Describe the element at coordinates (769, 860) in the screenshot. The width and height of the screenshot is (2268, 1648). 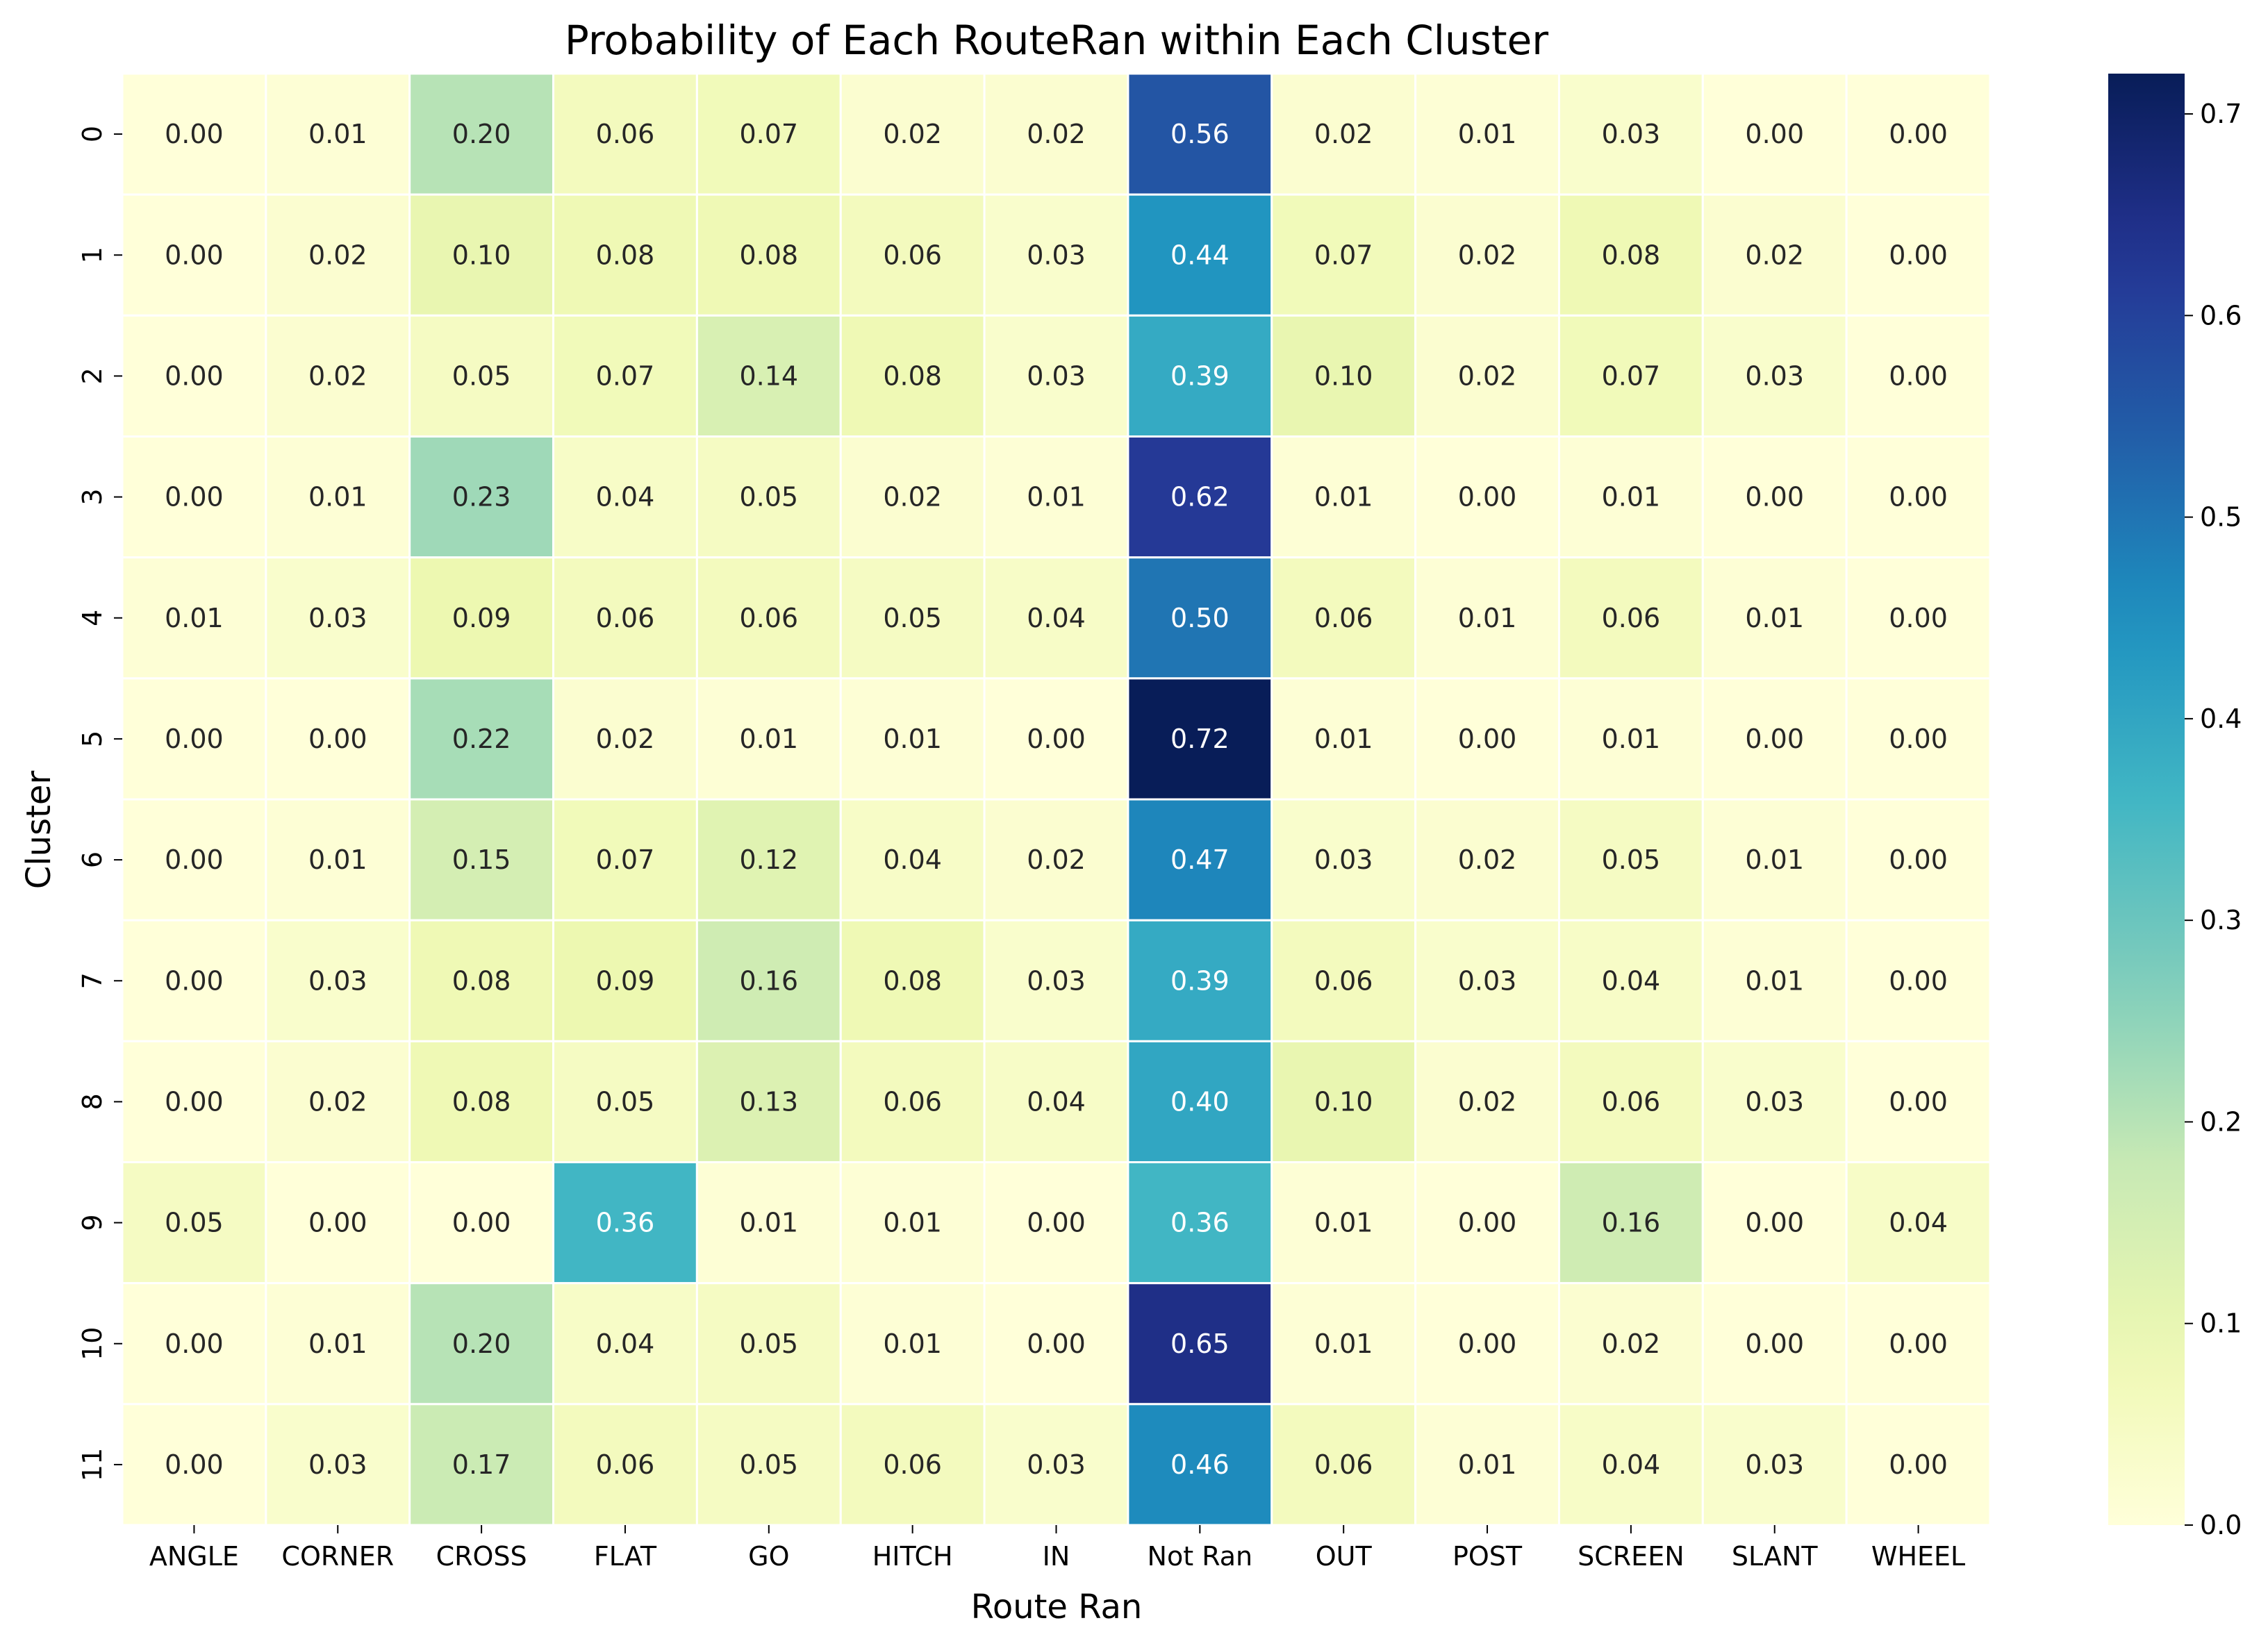
I see `cell-value-label: 0.12` at that location.